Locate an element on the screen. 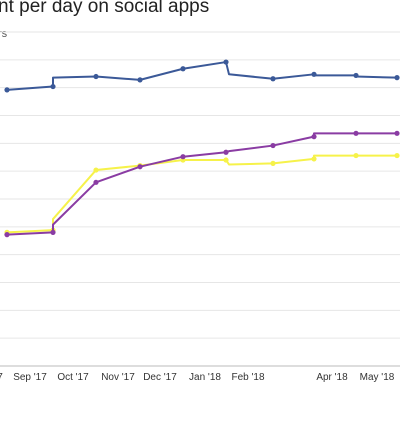 This screenshot has height=423, width=400. x-tick-label: May '18 is located at coordinates (377, 377).